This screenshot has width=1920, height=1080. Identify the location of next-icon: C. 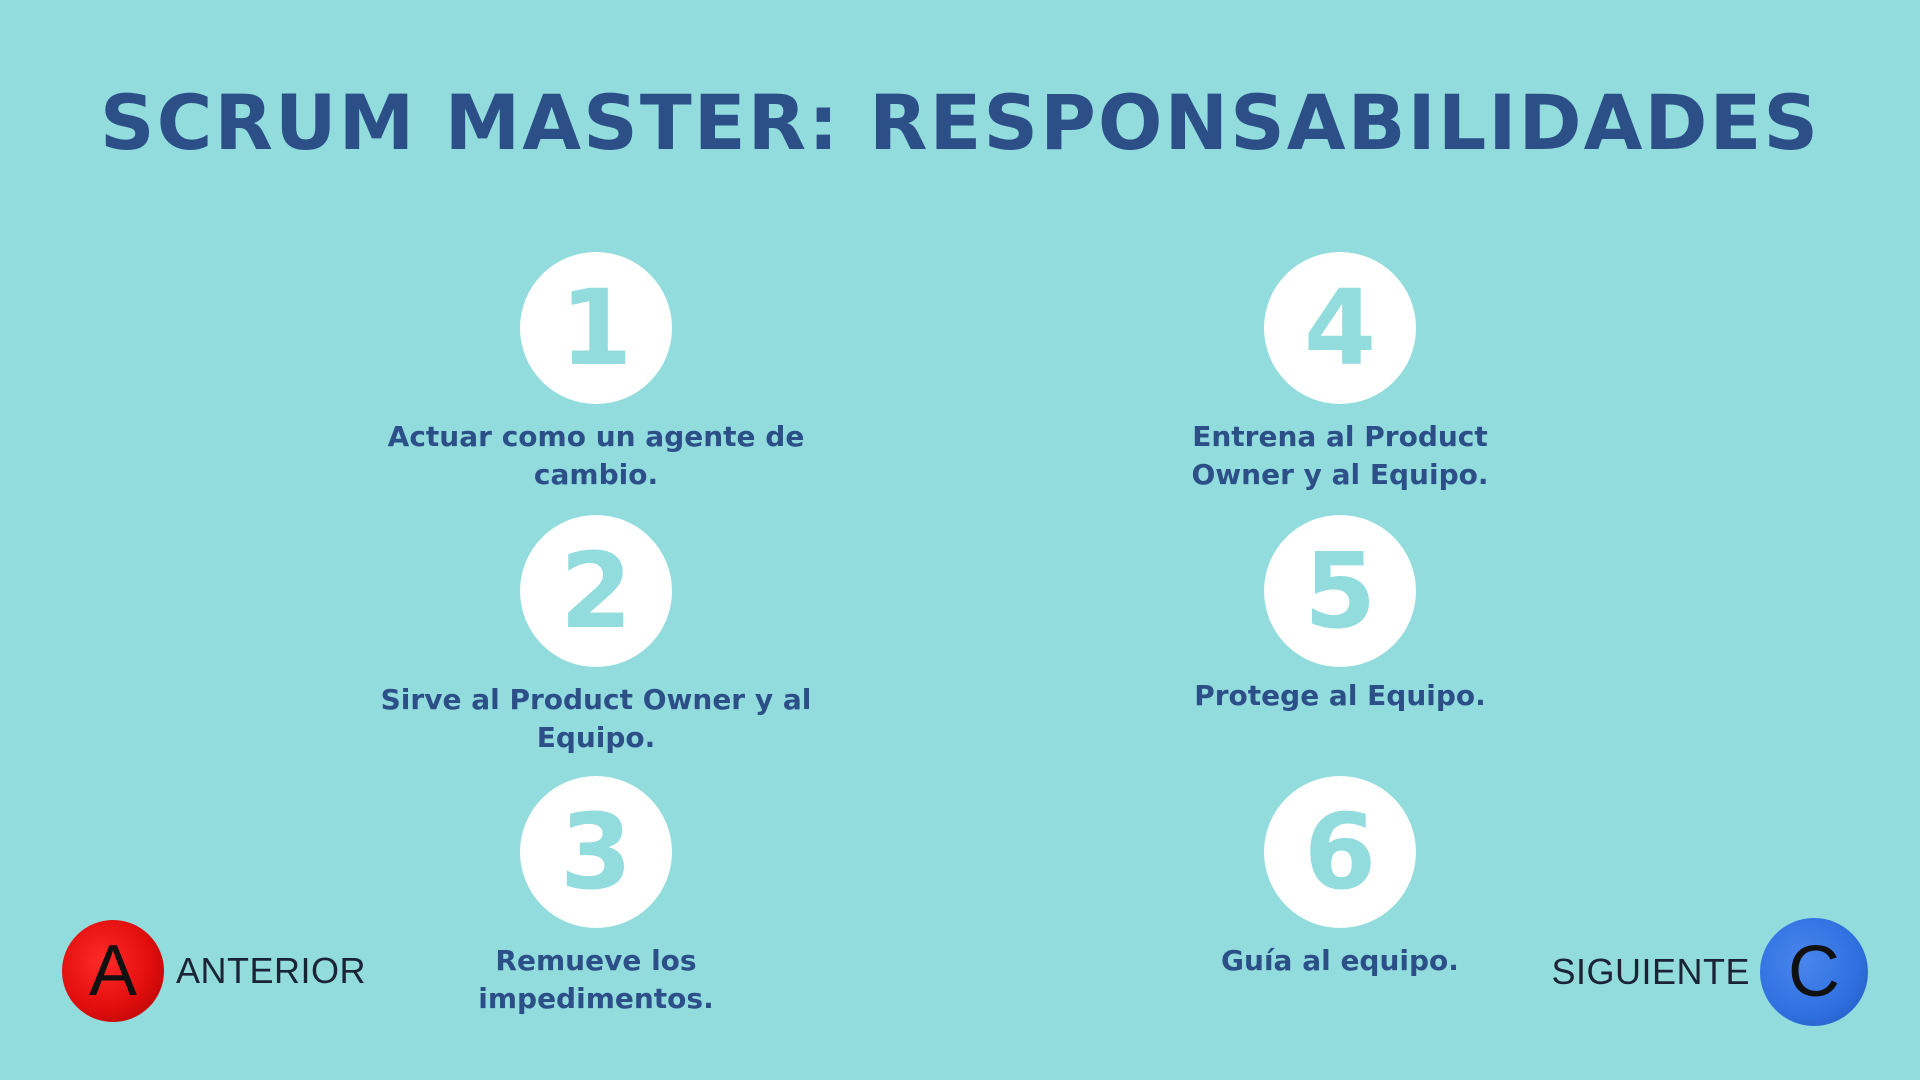
(1814, 972).